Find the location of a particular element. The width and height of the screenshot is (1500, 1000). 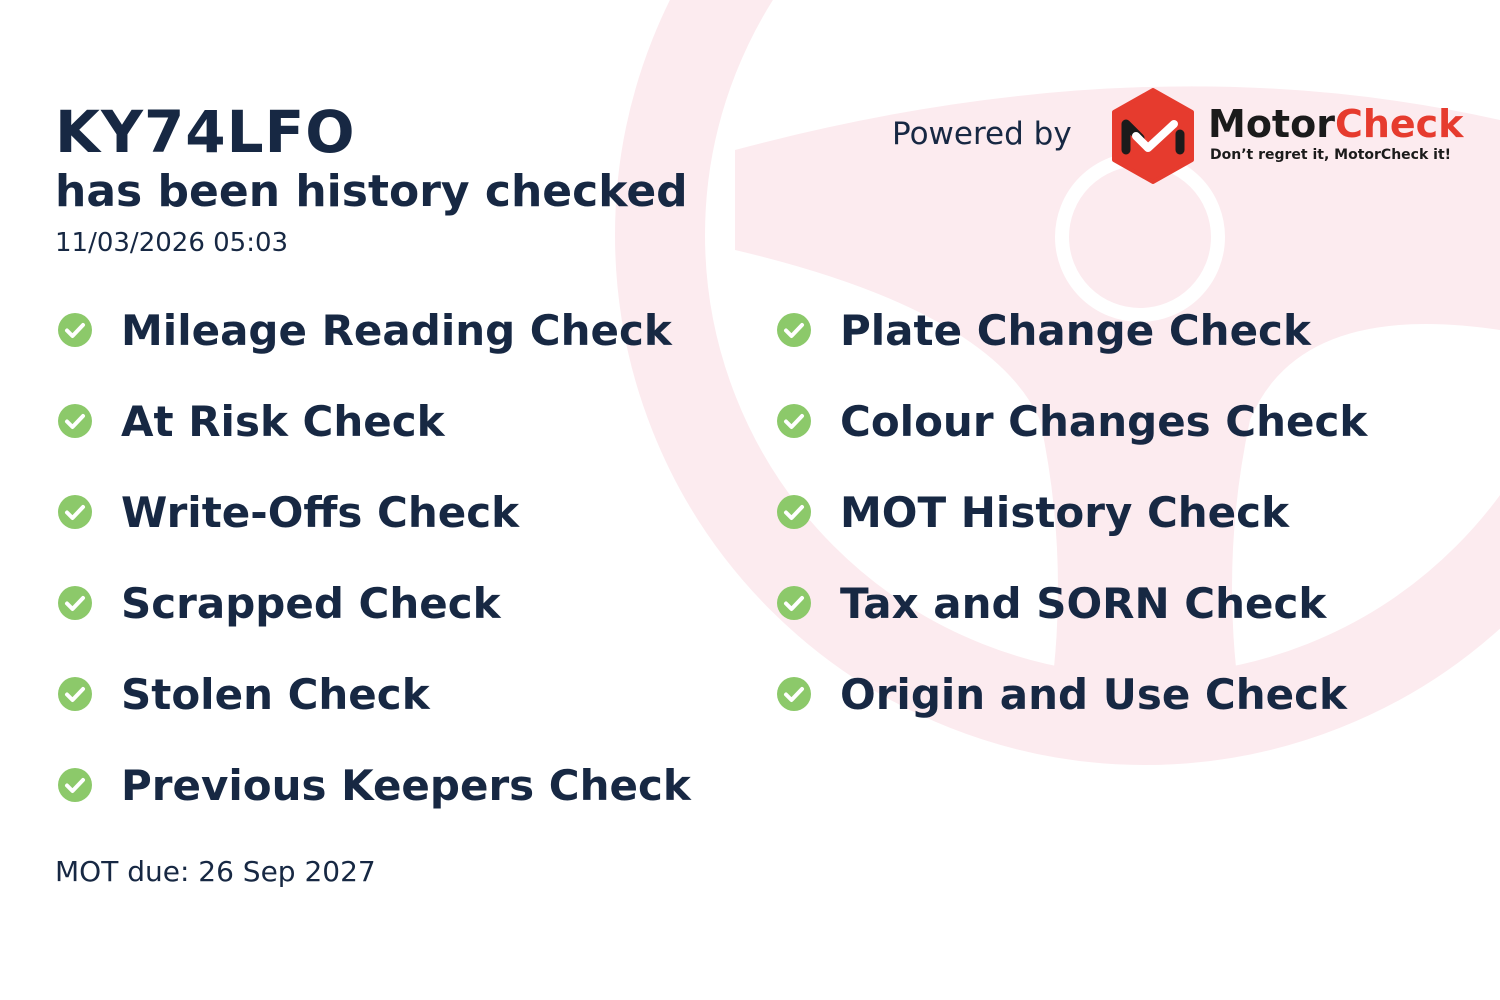

check-item: Scrapped Check is located at coordinates (279, 603).